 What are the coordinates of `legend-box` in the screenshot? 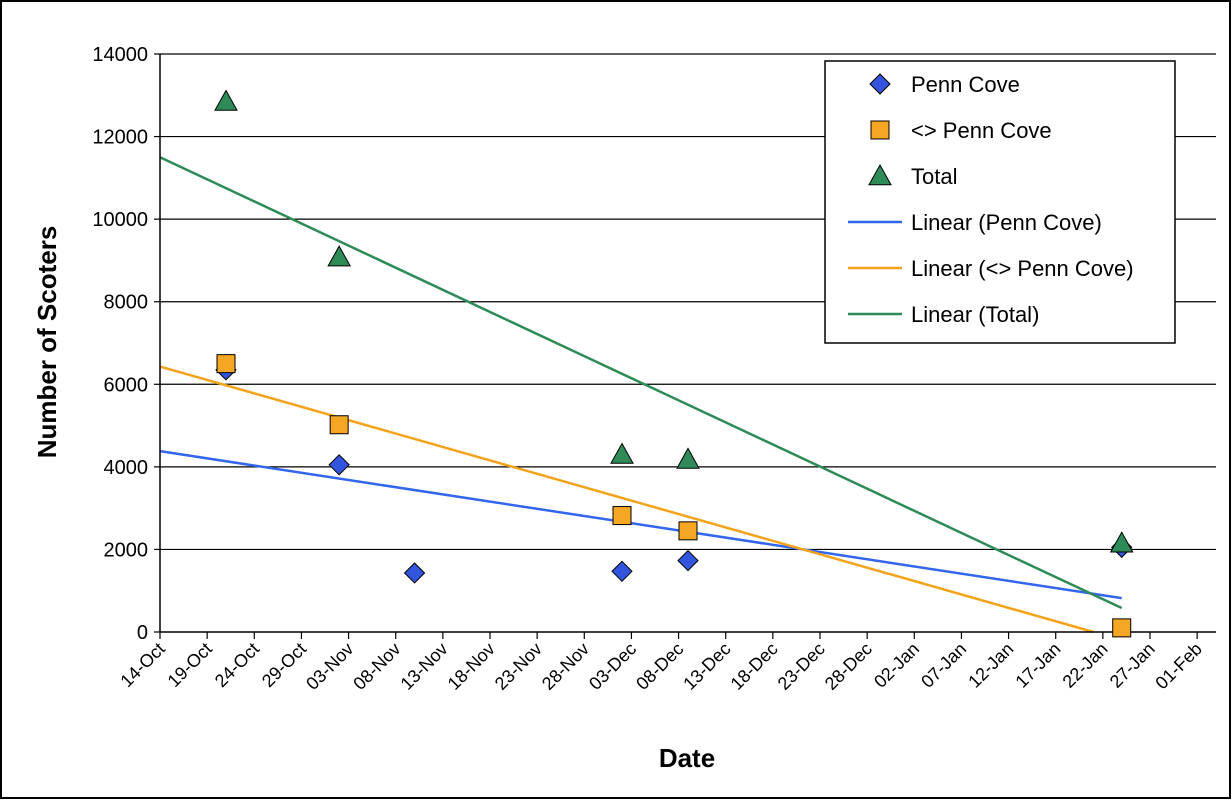 It's located at (1000, 202).